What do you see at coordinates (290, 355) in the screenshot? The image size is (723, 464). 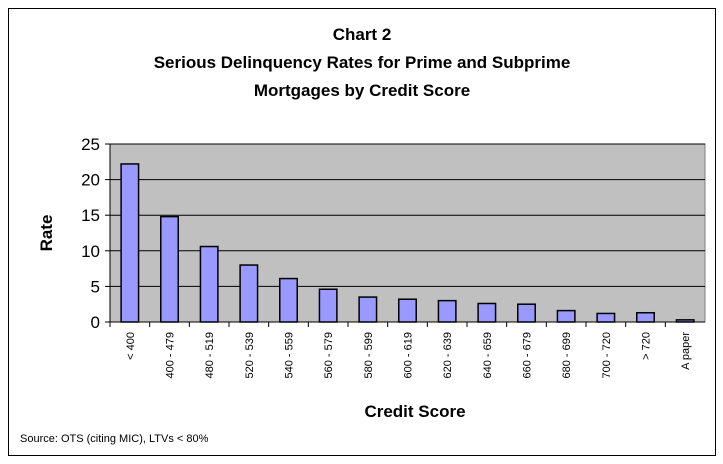 I see `x-tick-label: 540 - 559` at bounding box center [290, 355].